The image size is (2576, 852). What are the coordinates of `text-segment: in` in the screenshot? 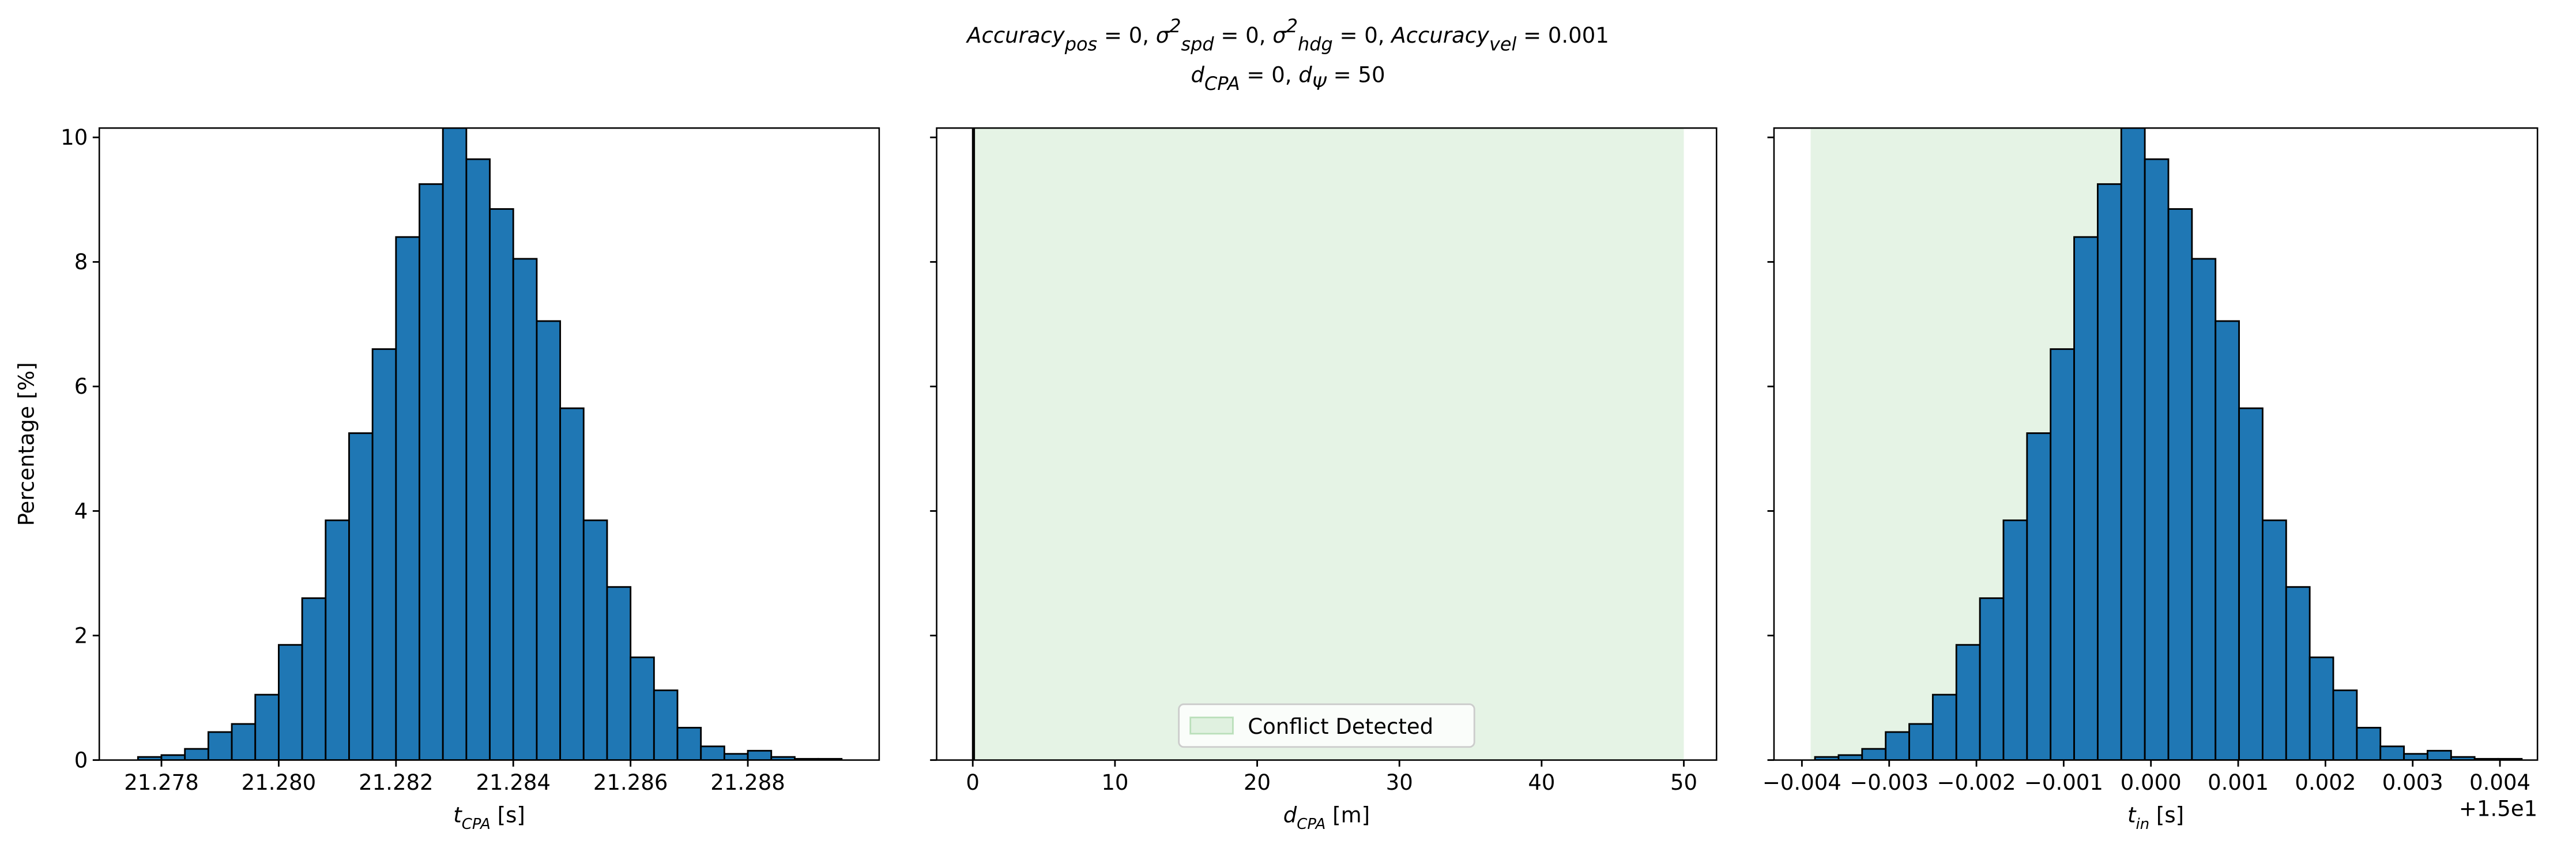 It's located at (2143, 825).